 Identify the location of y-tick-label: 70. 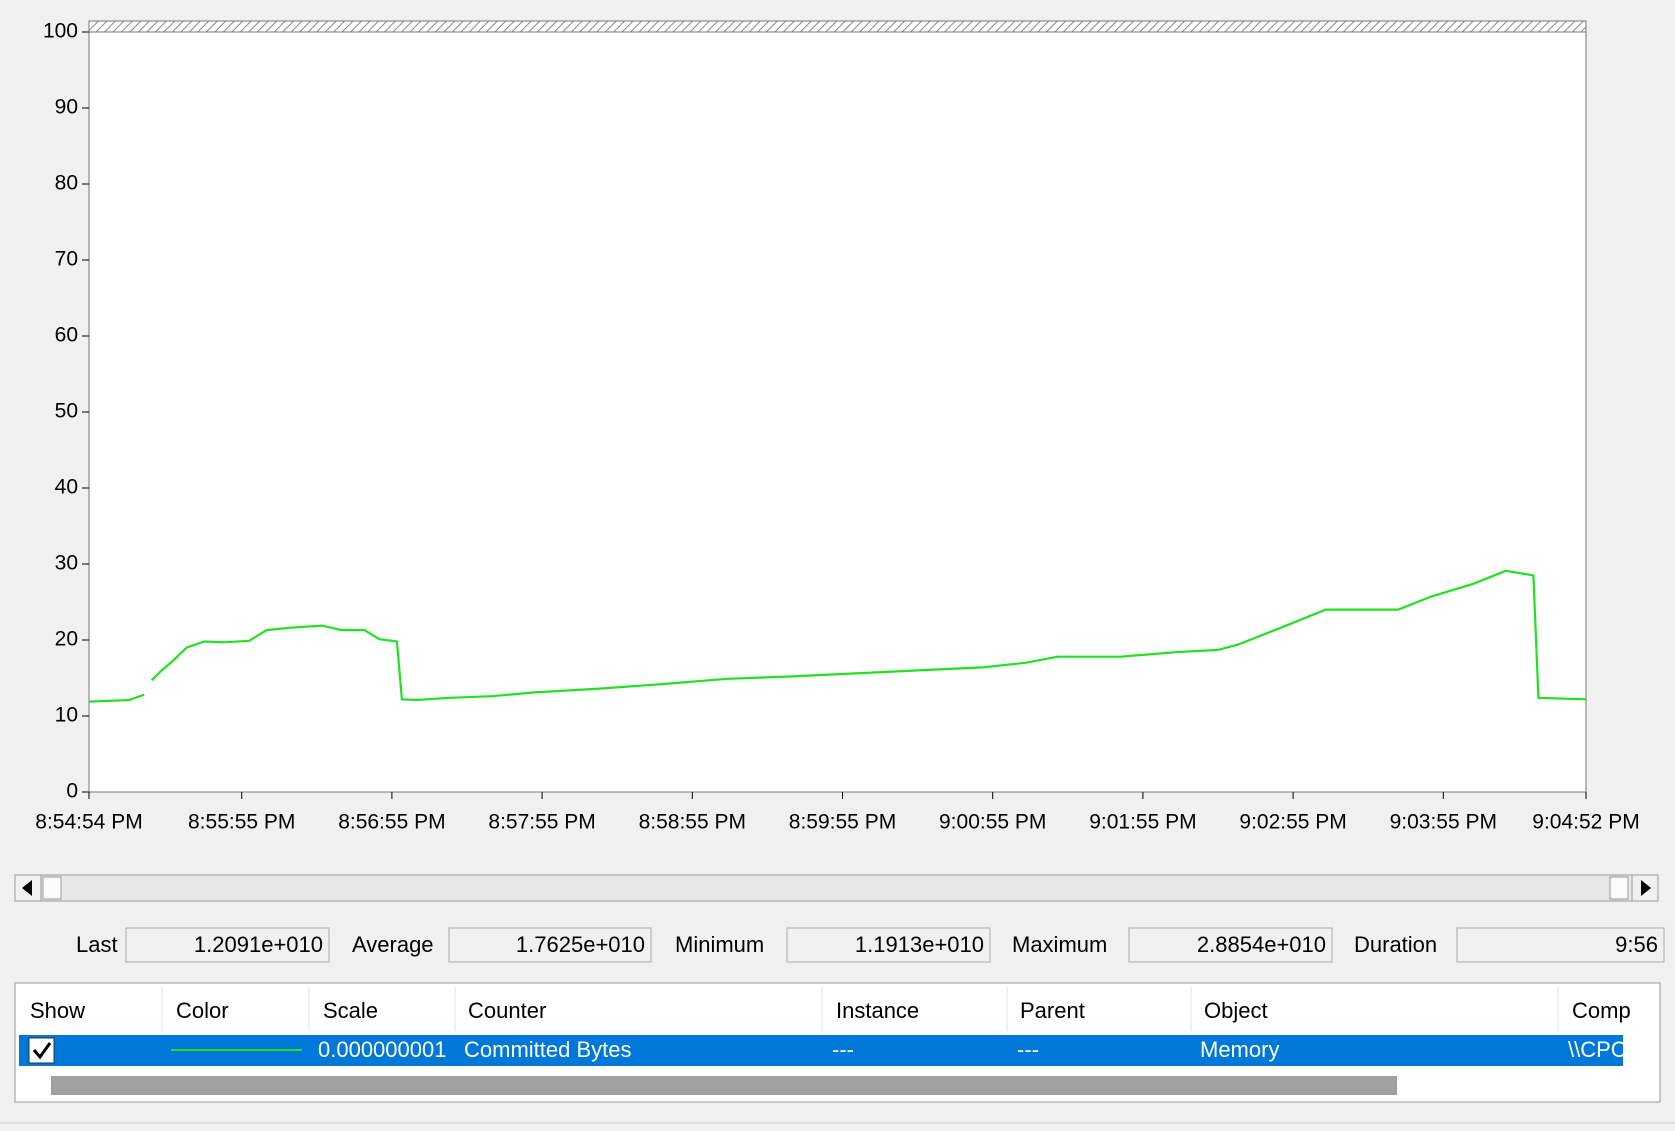
(66, 259).